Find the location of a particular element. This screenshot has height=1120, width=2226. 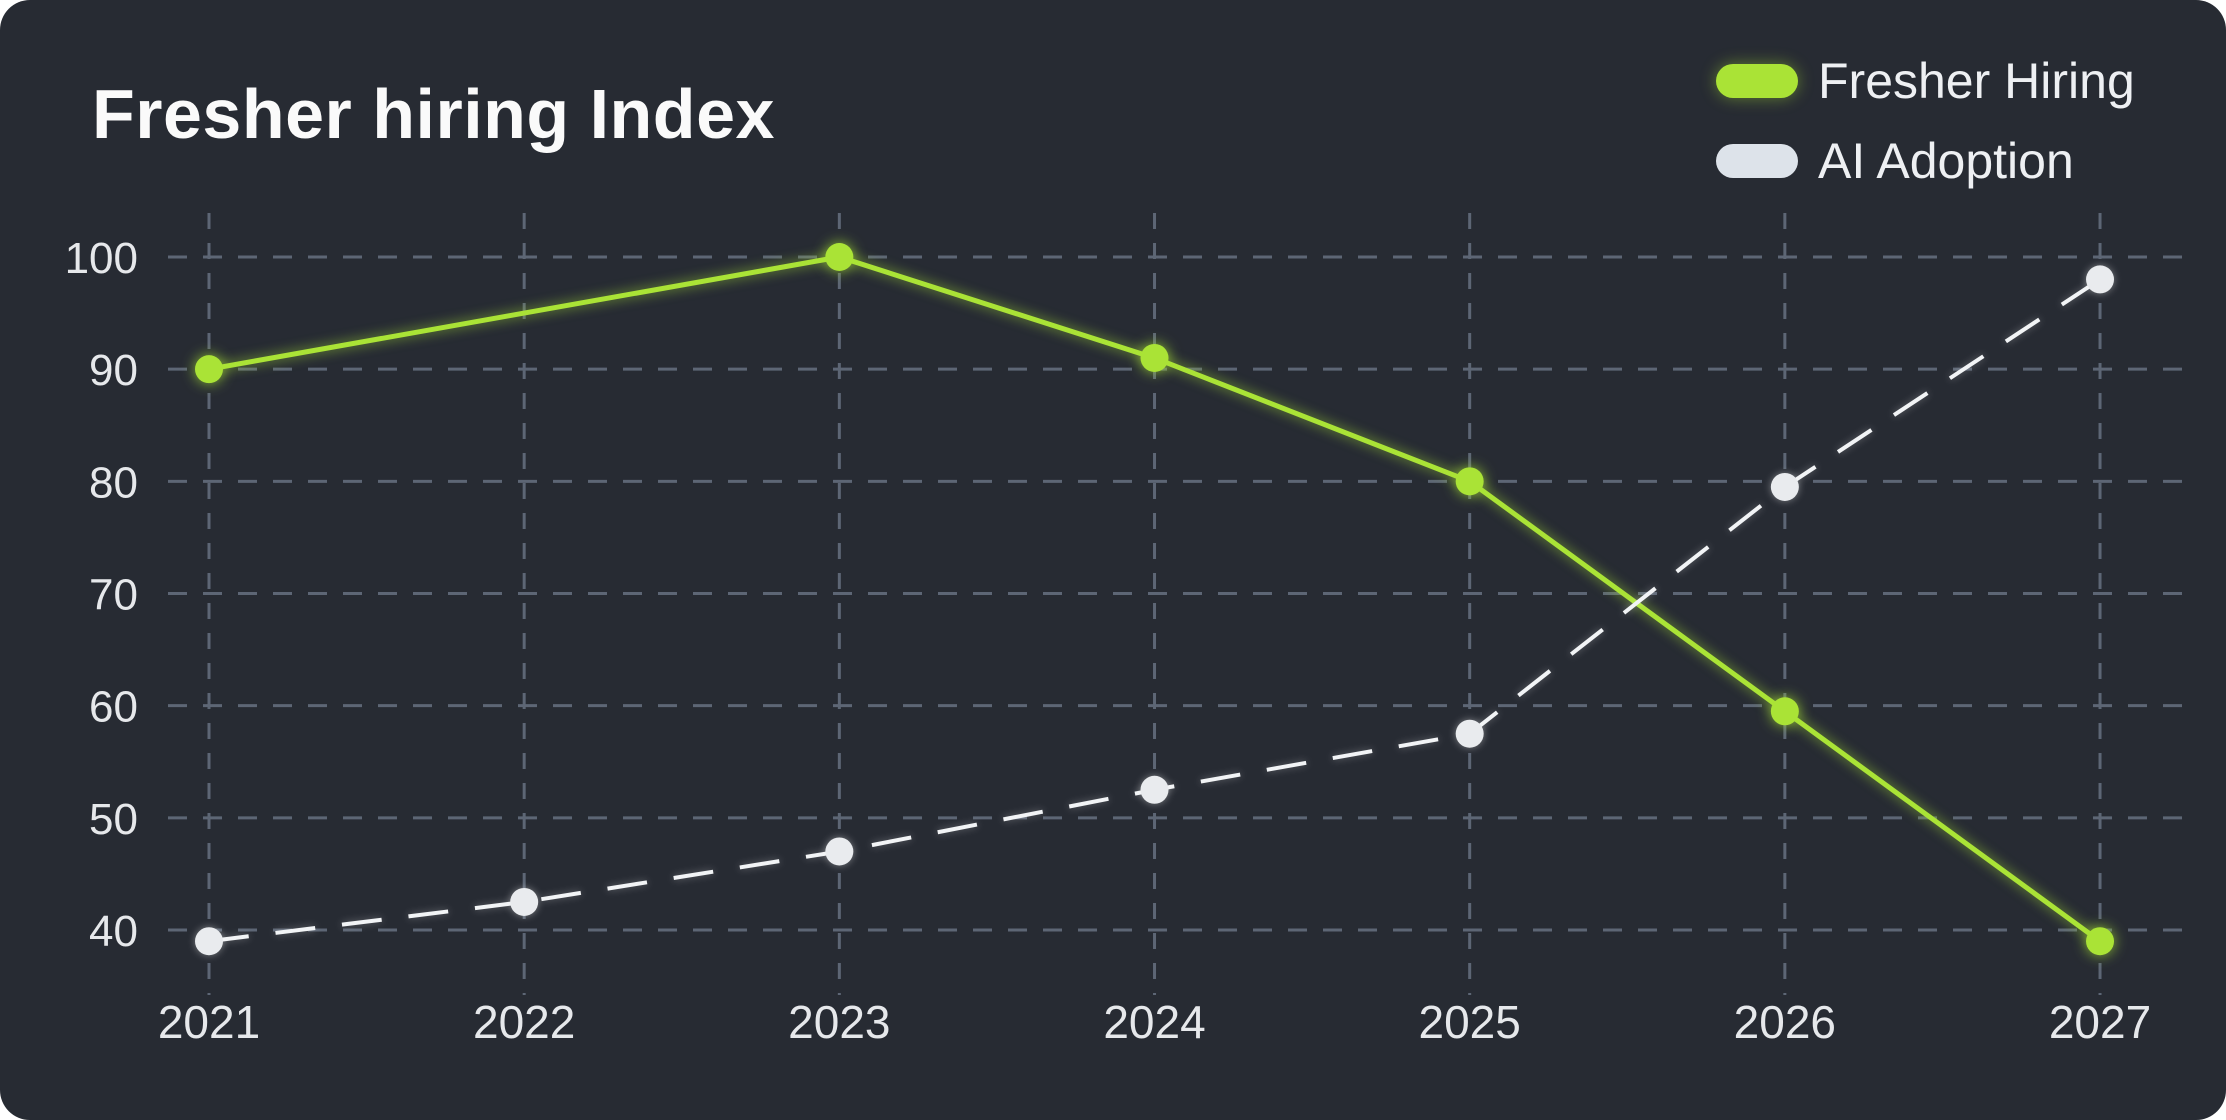

legend-swatch-ai-adoption is located at coordinates (1757, 161).